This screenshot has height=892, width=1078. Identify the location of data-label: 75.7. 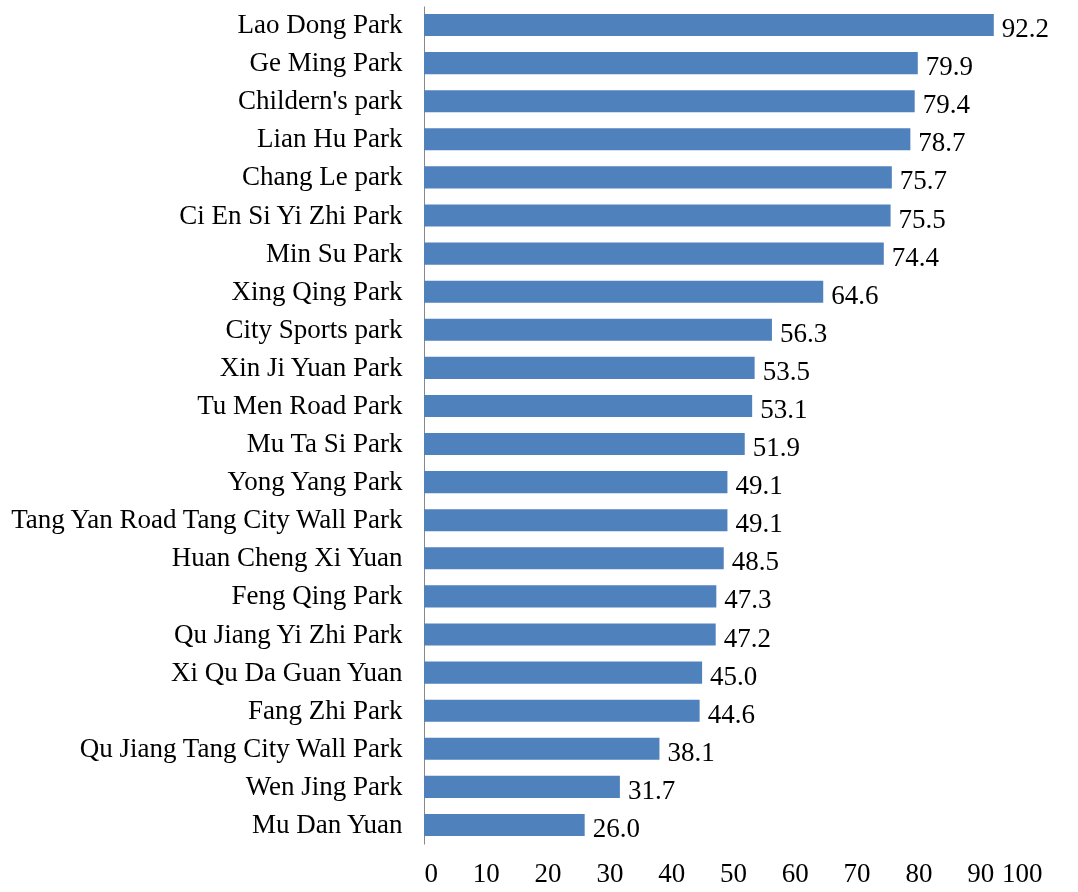
(923, 180).